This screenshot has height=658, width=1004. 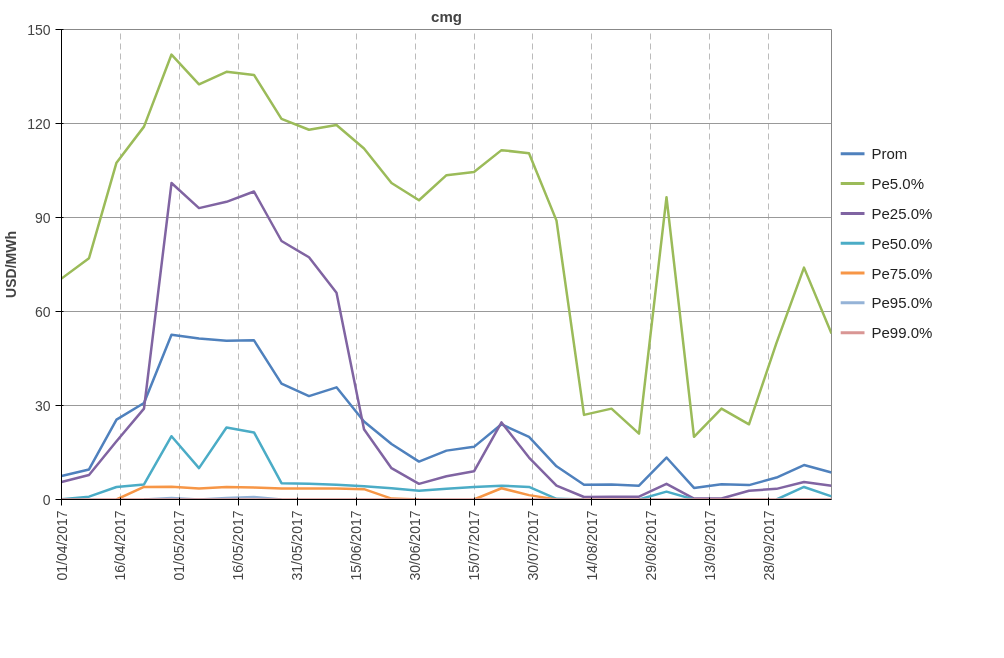 I want to click on y-tick-label: 60, so click(x=42, y=311).